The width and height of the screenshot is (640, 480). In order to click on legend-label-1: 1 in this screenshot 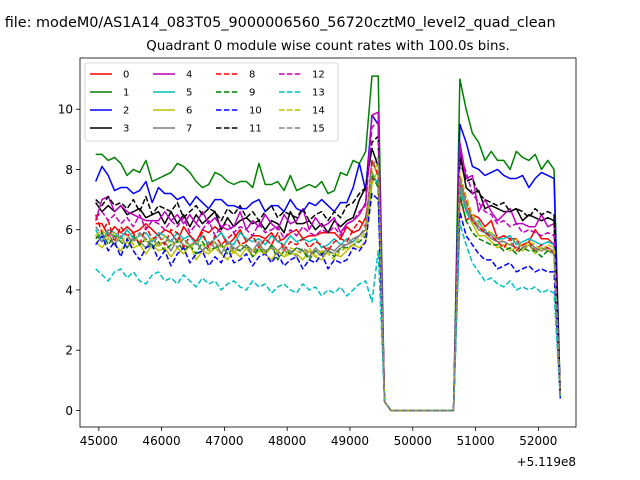, I will do `click(126, 93)`.